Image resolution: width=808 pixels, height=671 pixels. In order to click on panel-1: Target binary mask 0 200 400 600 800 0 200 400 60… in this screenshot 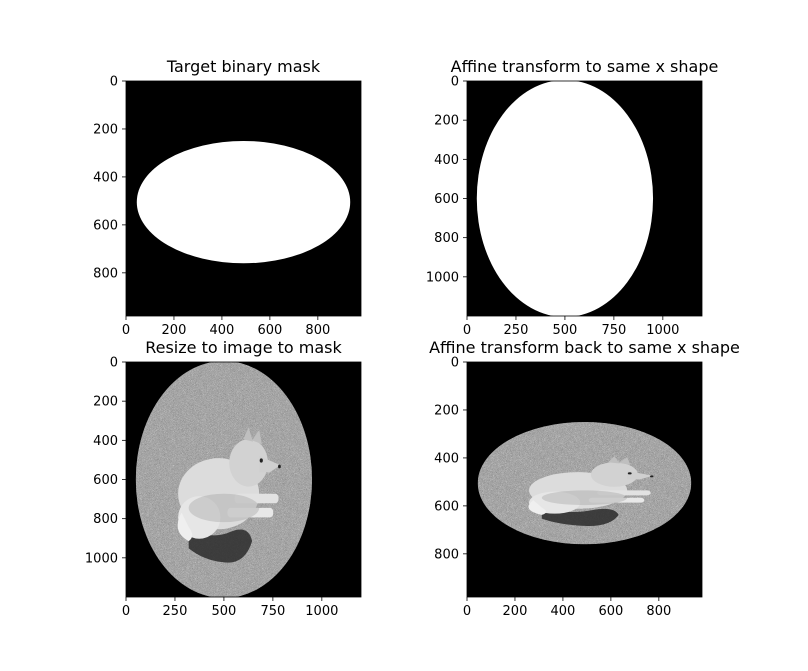, I will do `click(227, 197)`.